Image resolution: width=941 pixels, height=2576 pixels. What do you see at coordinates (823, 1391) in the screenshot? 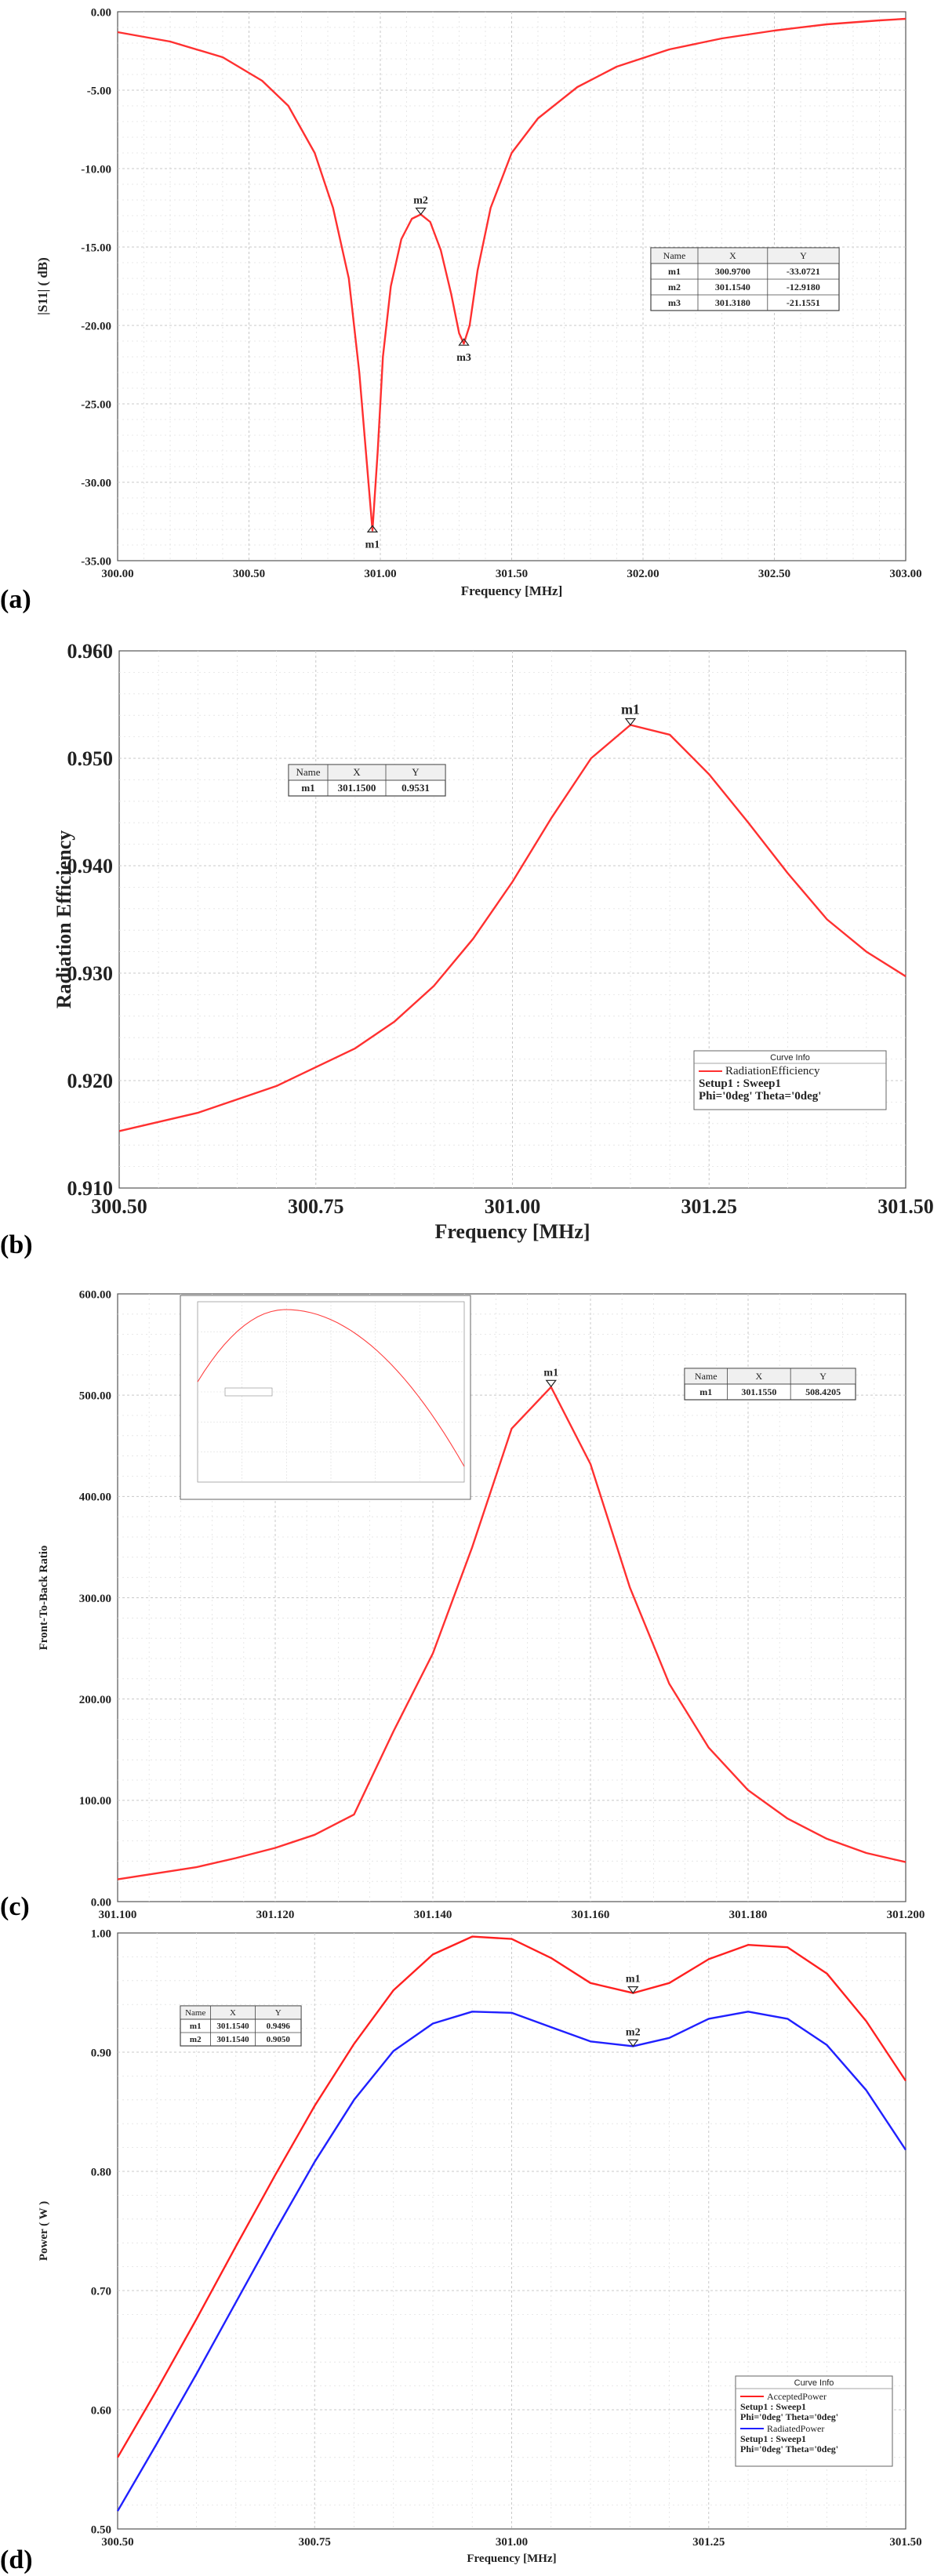
I see `marker-table-cell: 508.4205` at bounding box center [823, 1391].